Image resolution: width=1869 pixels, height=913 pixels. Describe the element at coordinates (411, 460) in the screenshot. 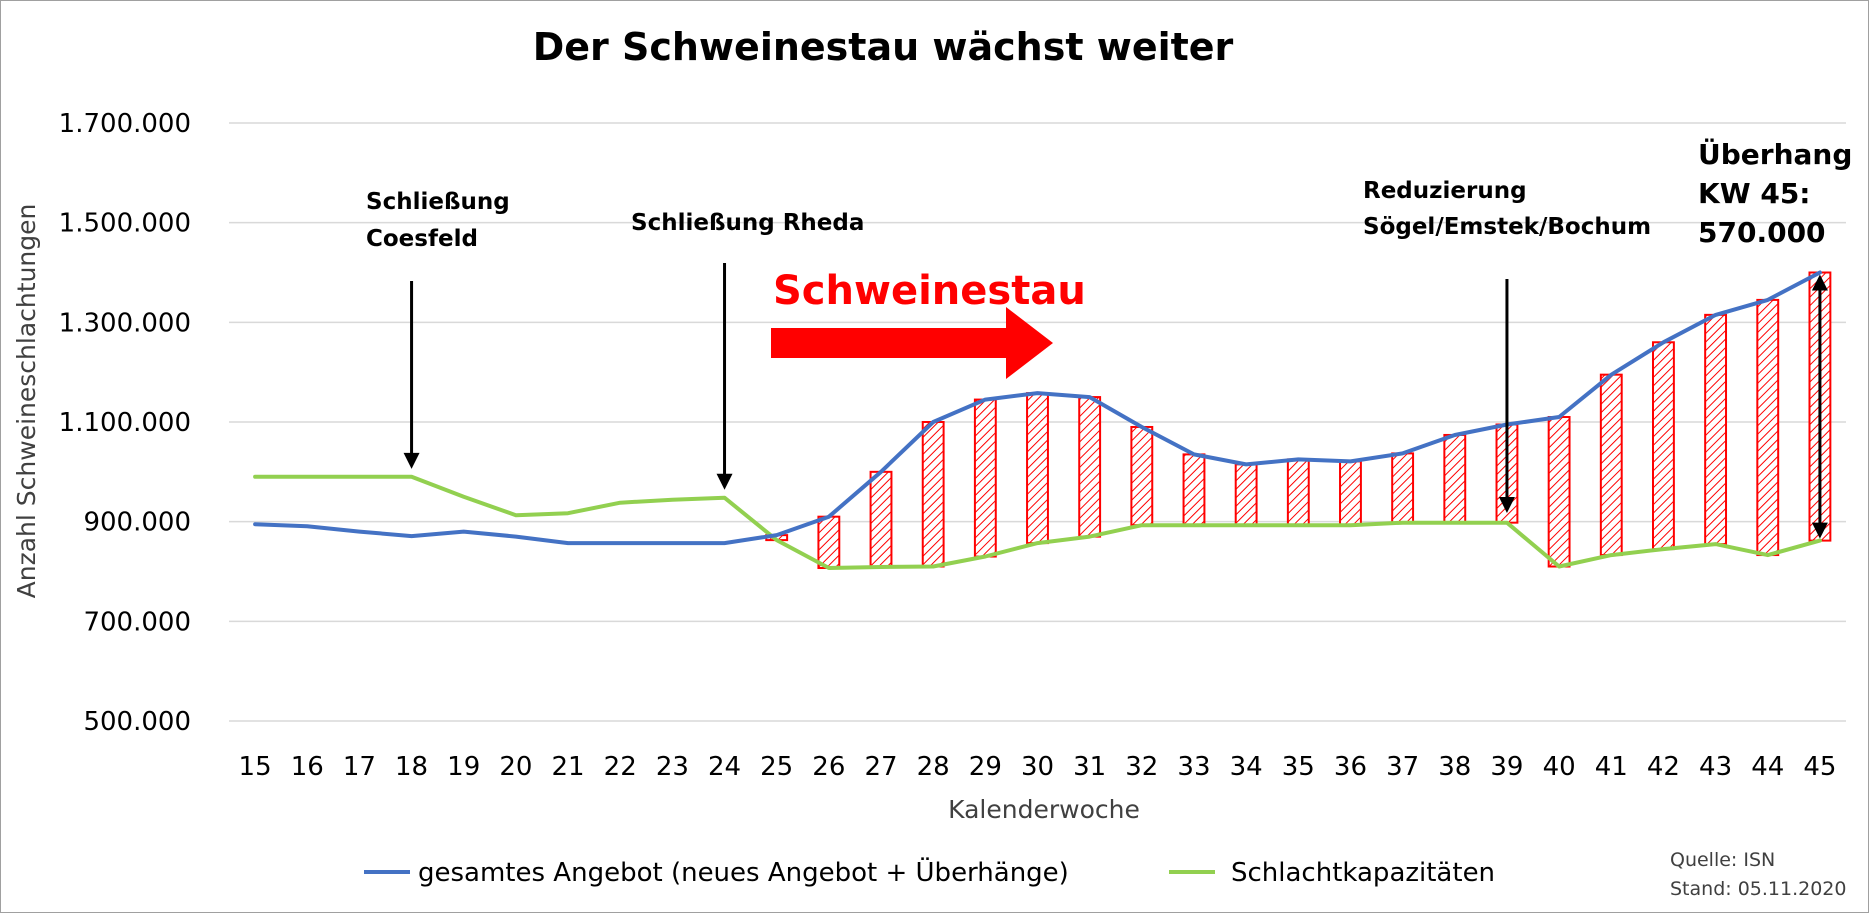

I see `annotation-arrowhead-coesfeld` at that location.